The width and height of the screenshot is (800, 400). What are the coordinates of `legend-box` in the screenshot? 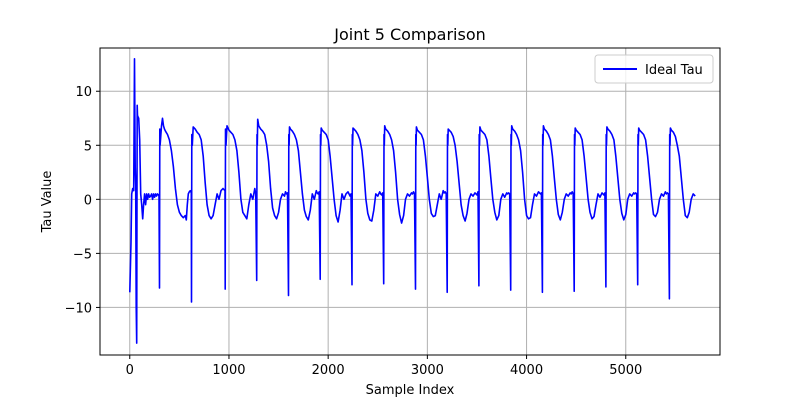 It's located at (654, 69).